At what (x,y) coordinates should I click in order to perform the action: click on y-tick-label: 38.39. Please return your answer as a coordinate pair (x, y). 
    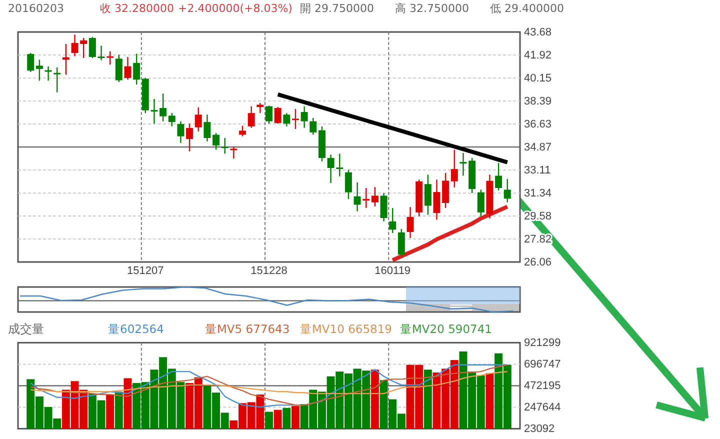
    Looking at the image, I should click on (538, 102).